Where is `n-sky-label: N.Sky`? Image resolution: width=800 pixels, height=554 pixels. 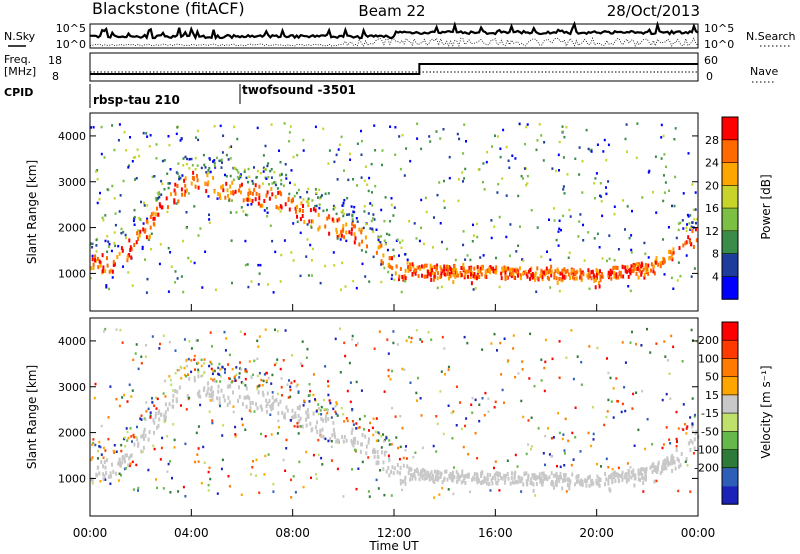
n-sky-label: N.Sky is located at coordinates (20, 36).